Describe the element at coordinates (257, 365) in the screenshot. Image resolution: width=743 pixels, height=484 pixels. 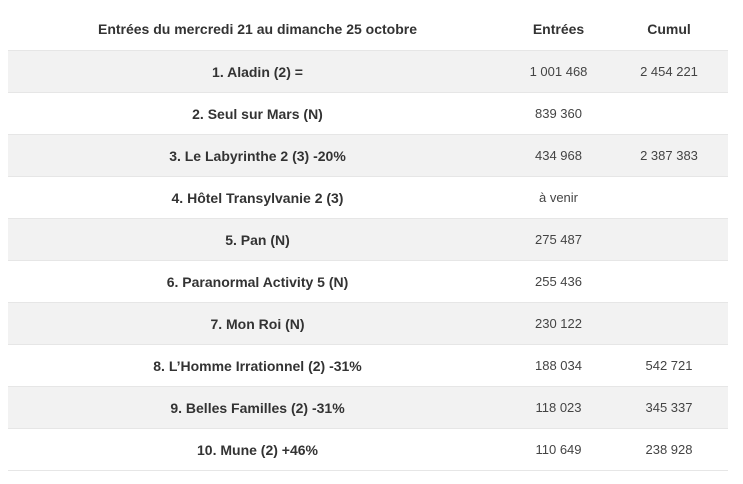
I see `film-title: 8. L’Homme Irrationnel (2) -31%` at that location.